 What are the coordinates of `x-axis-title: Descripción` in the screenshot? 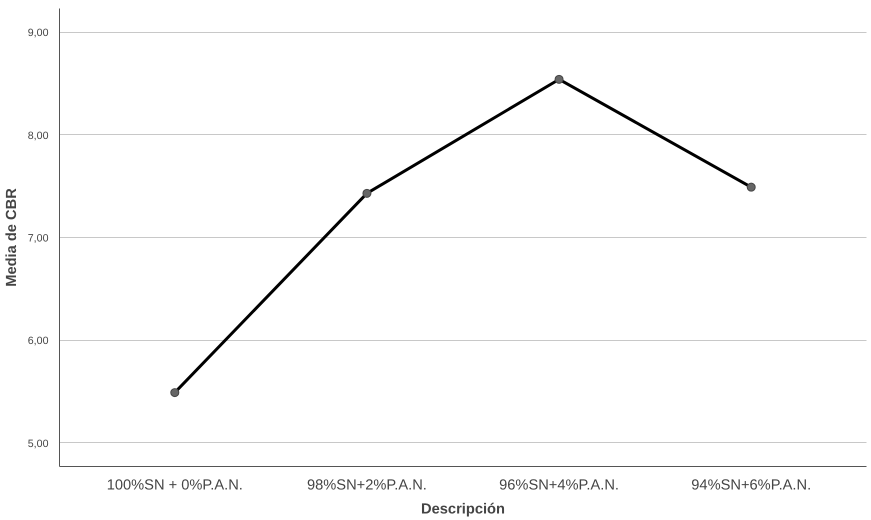 It's located at (463, 510).